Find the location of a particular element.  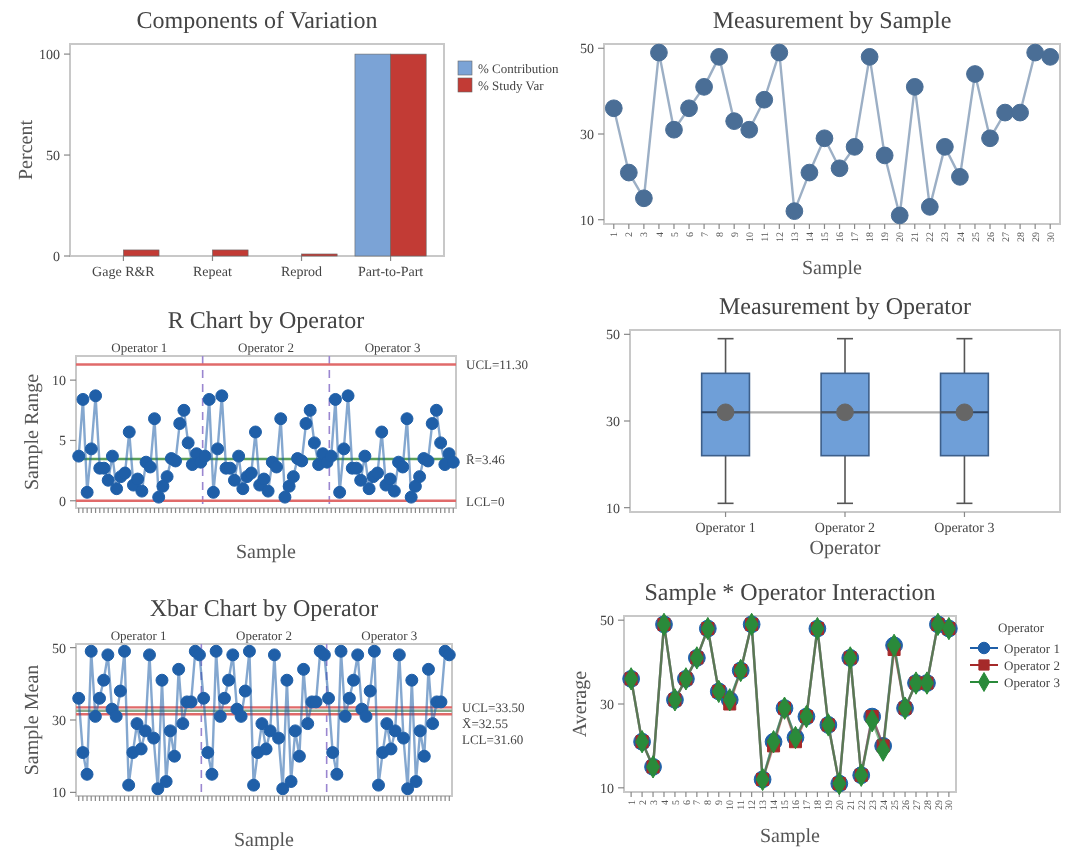

x-axis-title: Operator is located at coordinates (845, 549).